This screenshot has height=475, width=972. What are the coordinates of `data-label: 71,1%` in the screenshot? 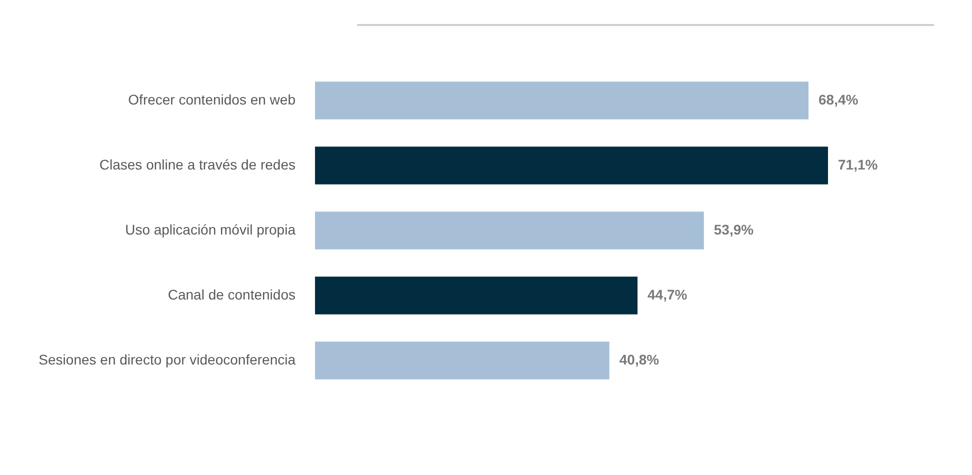 It's located at (858, 164).